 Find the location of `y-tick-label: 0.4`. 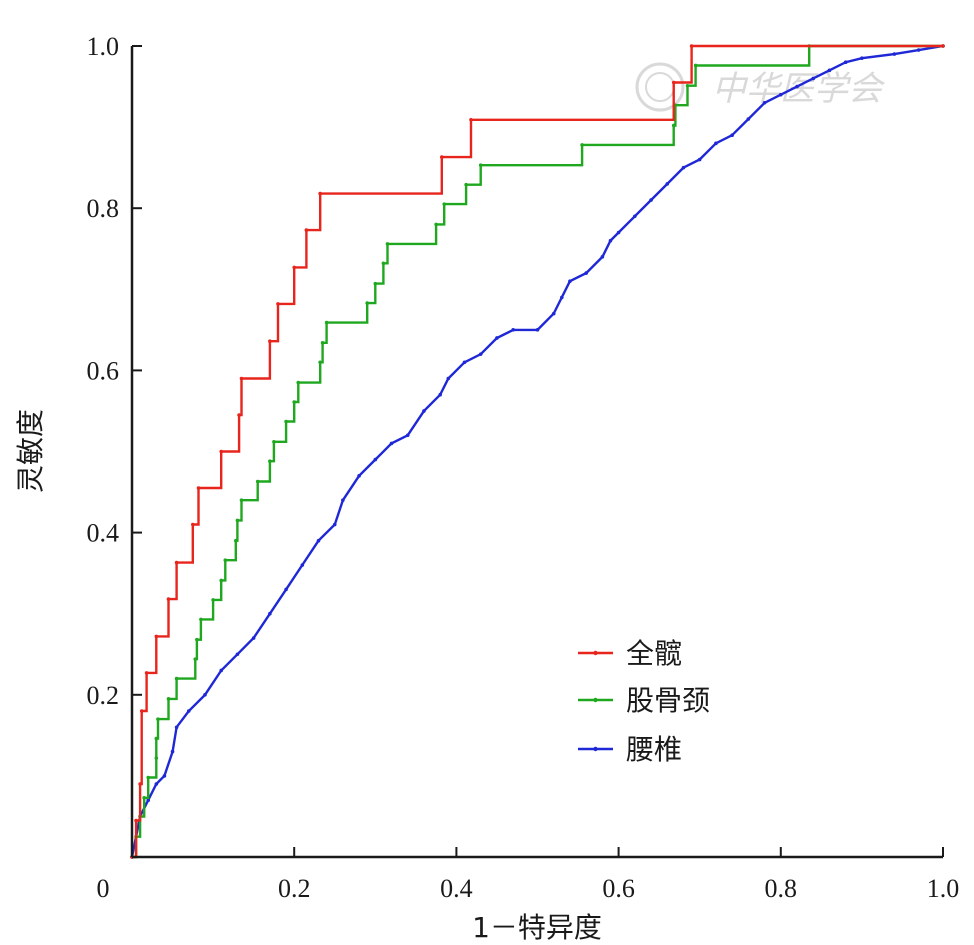

y-tick-label: 0.4 is located at coordinates (103, 533).